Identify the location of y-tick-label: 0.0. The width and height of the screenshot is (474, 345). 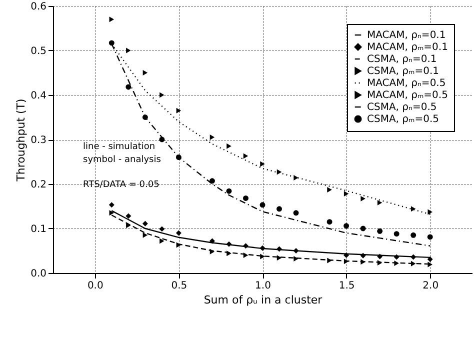
(38, 274).